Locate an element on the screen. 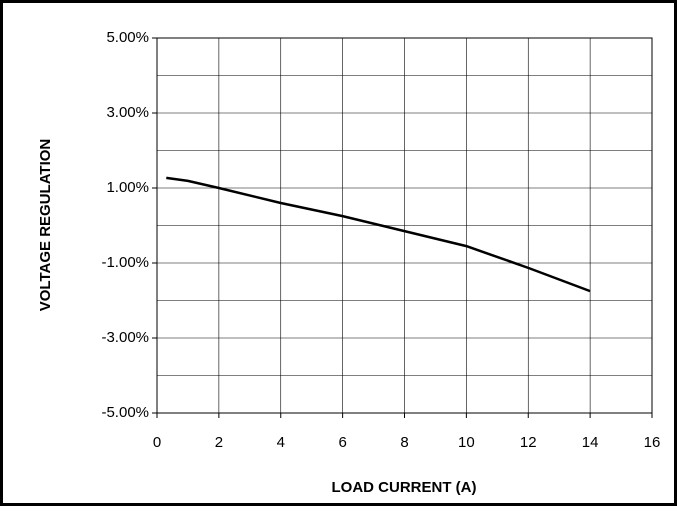 Image resolution: width=677 pixels, height=511 pixels. x-tick-label: 4 is located at coordinates (281, 442).